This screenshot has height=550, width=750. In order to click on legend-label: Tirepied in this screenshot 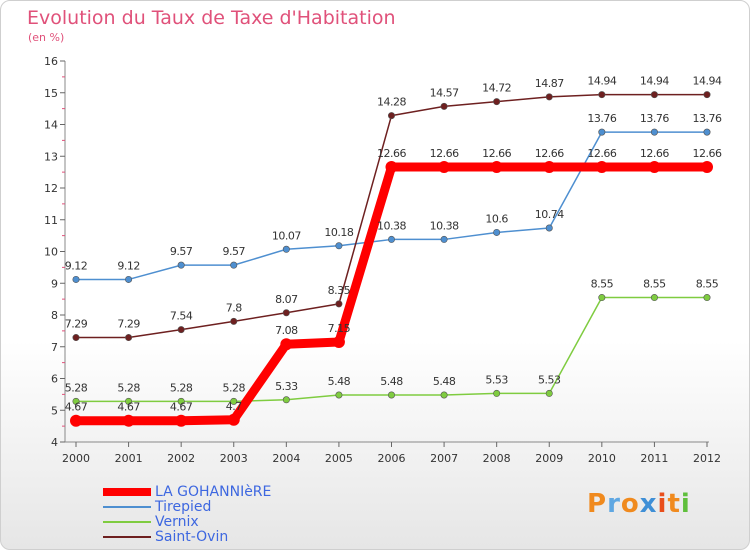, I will do `click(183, 507)`.